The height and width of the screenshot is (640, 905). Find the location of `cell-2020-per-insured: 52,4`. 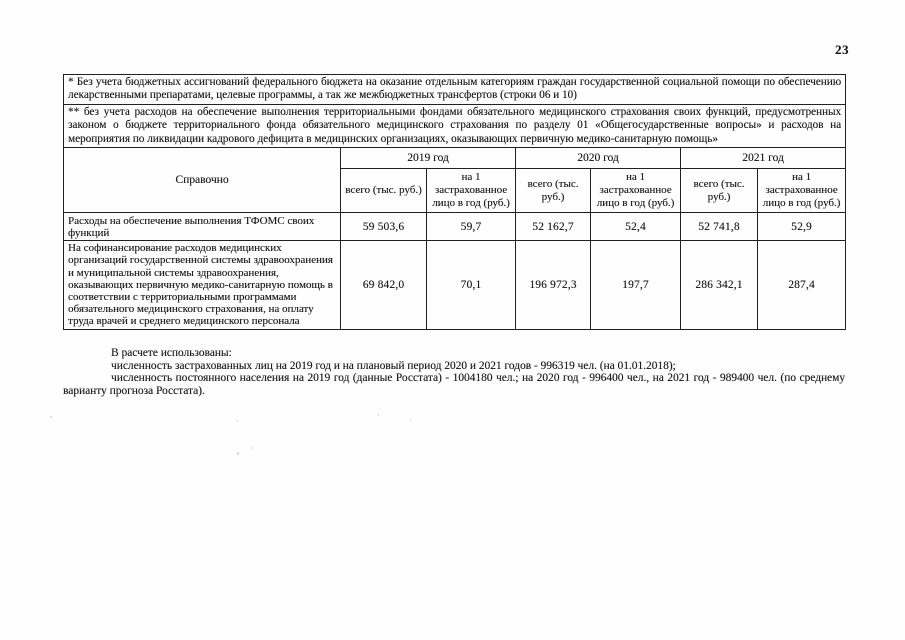

cell-2020-per-insured: 52,4 is located at coordinates (635, 227).